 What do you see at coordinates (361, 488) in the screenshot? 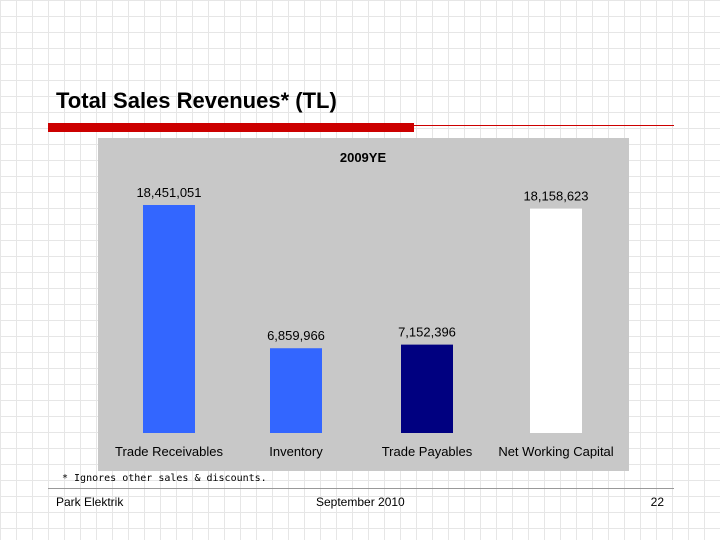
I see `footer-divider` at bounding box center [361, 488].